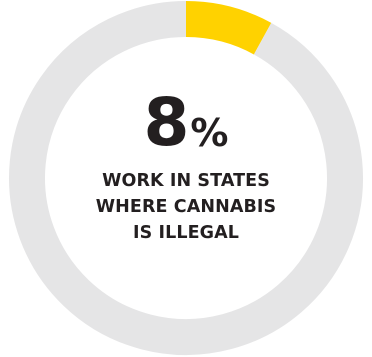  I want to click on stat-unit: %, so click(209, 133).